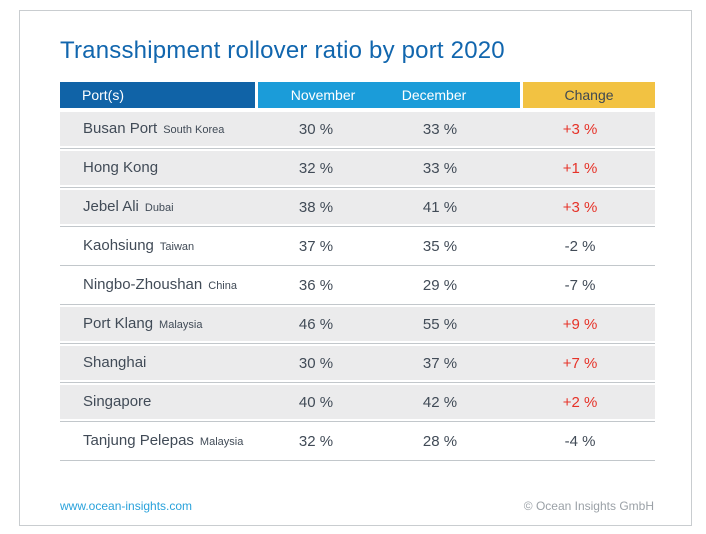 This screenshot has width=706, height=534. I want to click on december-value: 41 %, so click(440, 207).